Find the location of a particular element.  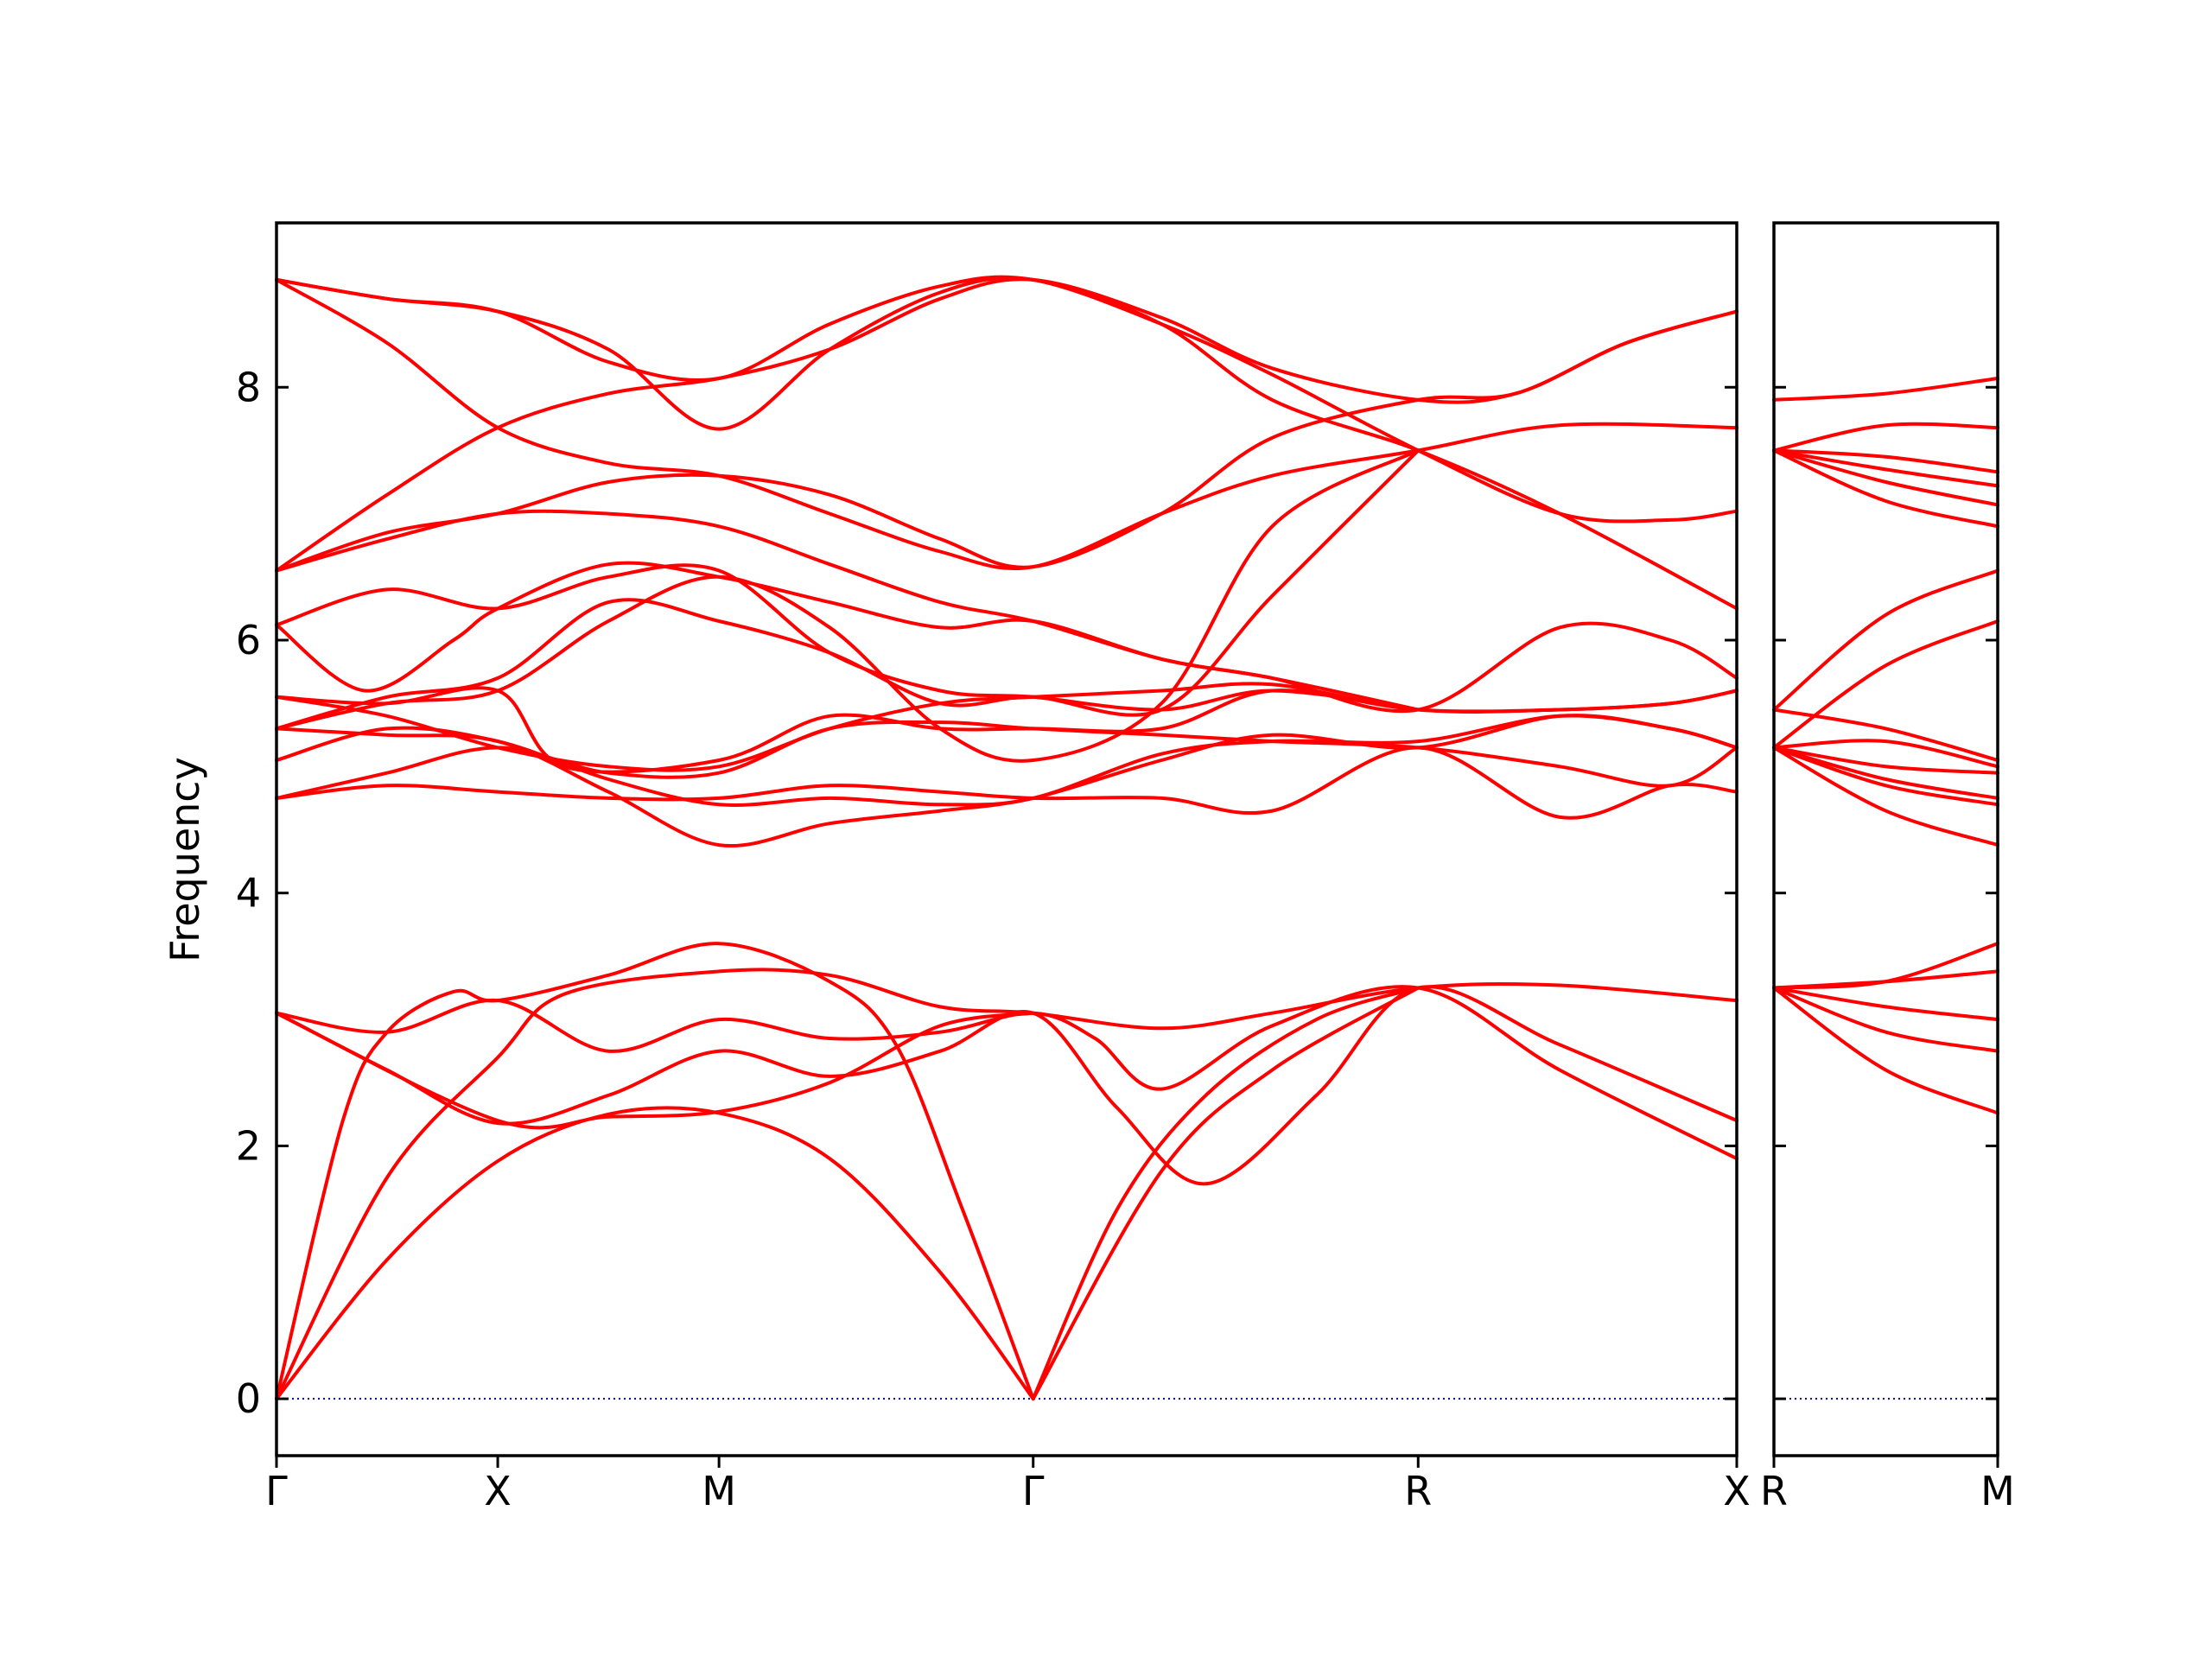

plot-frame-right is located at coordinates (1885, 839).